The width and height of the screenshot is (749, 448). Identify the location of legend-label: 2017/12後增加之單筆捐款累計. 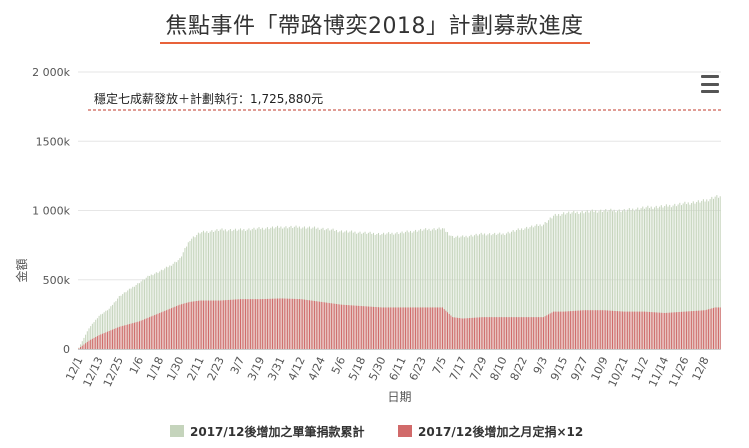
(277, 431).